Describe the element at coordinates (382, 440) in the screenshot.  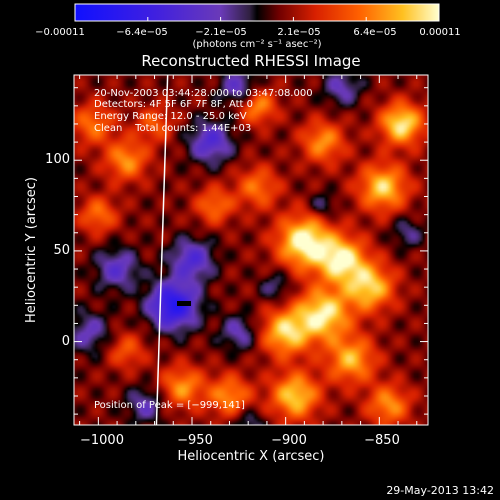
I see `x-tick-label-3: −850` at that location.